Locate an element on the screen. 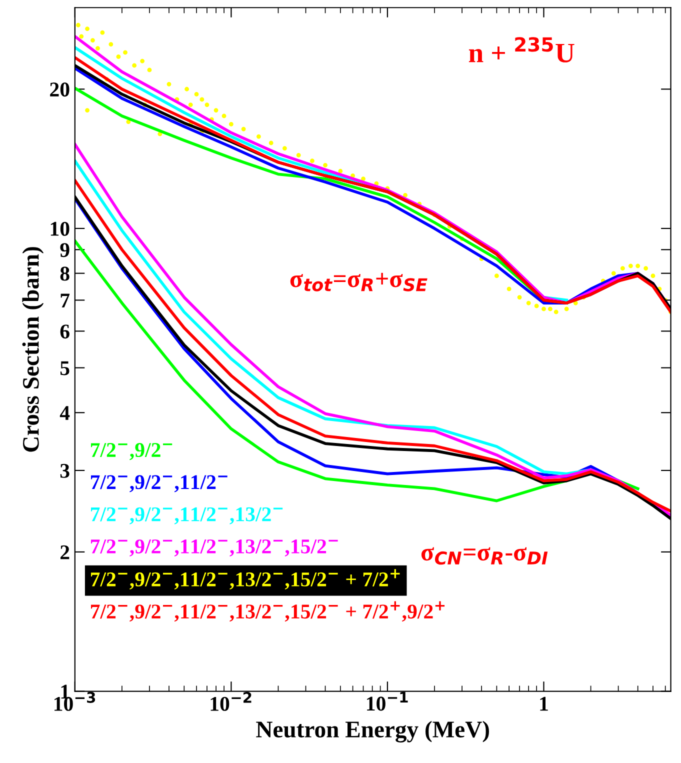 The width and height of the screenshot is (681, 763). text: 7/2$^{−}$,9/2$^{−}$,11/2$^{−}$,13/2$^{−}$,15/2$^{−}$ + 7/2$^{+}$ is located at coordinates (245, 579).